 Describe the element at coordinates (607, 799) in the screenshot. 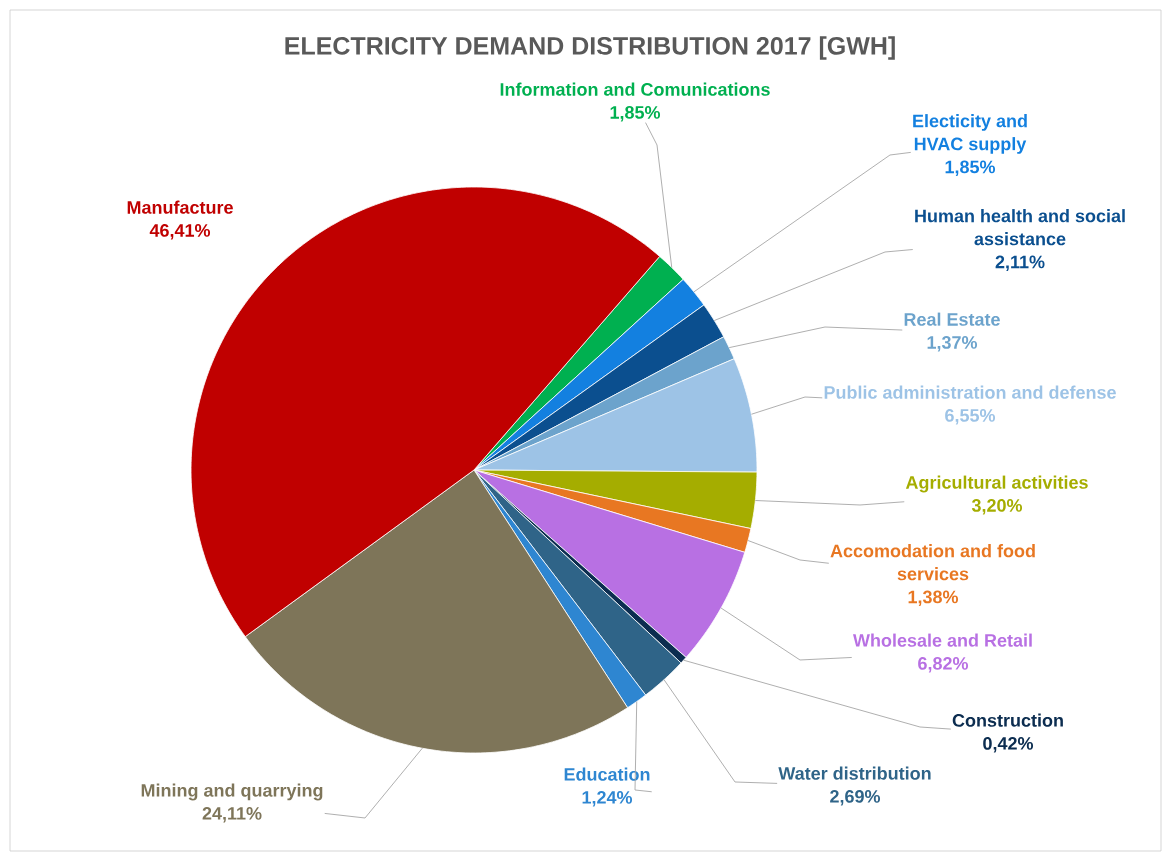

I see `data-label: 1,24%` at that location.